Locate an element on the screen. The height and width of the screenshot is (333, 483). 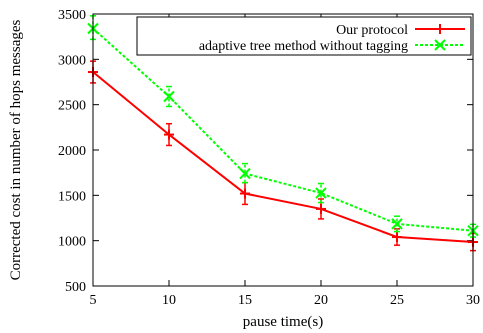
x-tick-label: 5 is located at coordinates (93, 300).